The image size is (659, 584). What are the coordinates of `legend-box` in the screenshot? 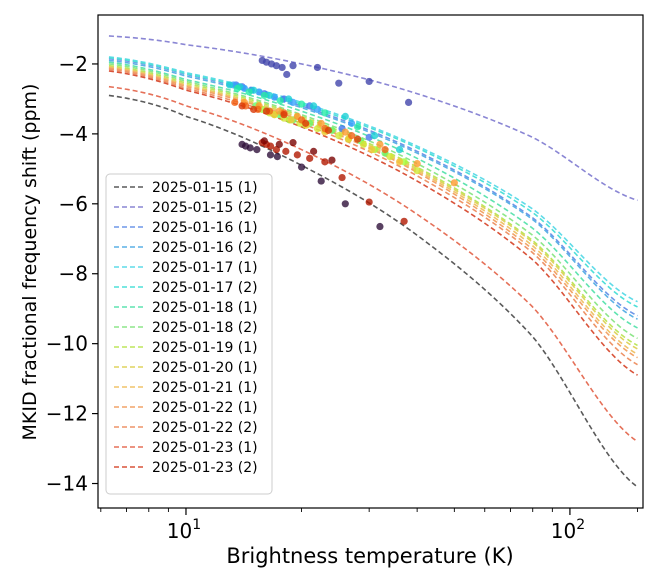 It's located at (189, 334).